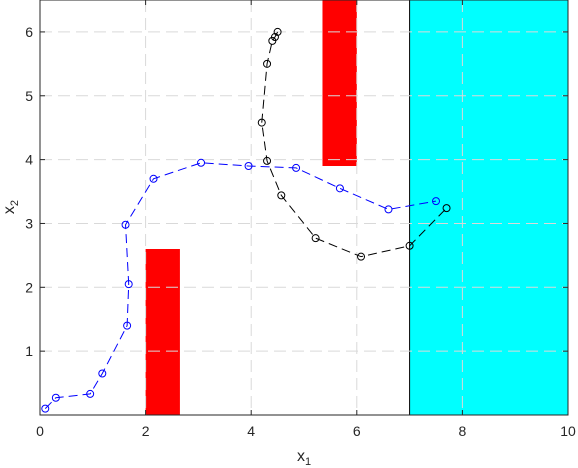 Image resolution: width=578 pixels, height=468 pixels. What do you see at coordinates (11, 207) in the screenshot?
I see `y-axis-label: x2` at bounding box center [11, 207].